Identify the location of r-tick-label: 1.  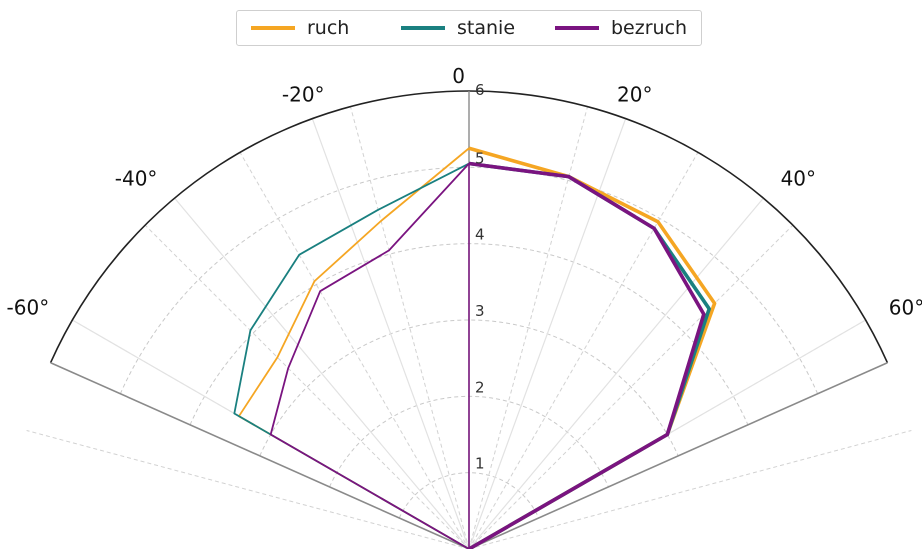
(480, 464).